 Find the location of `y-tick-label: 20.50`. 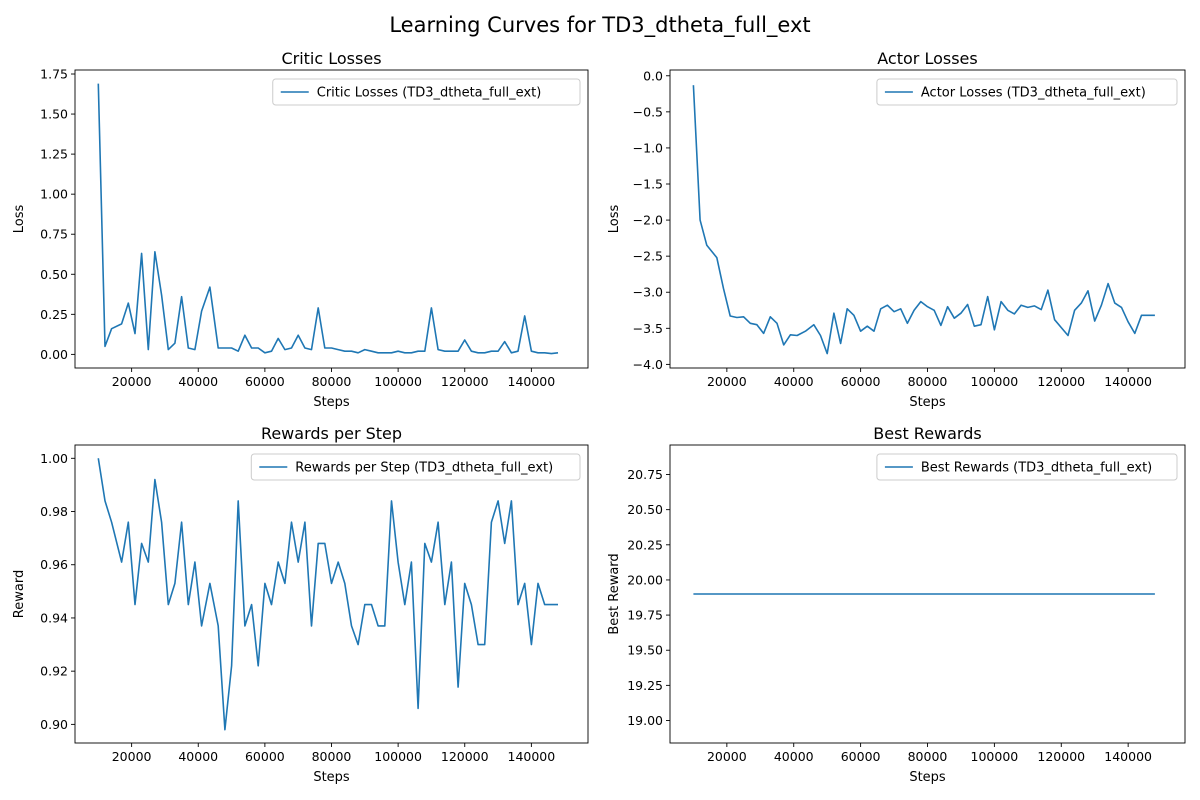

y-tick-label: 20.50 is located at coordinates (645, 509).